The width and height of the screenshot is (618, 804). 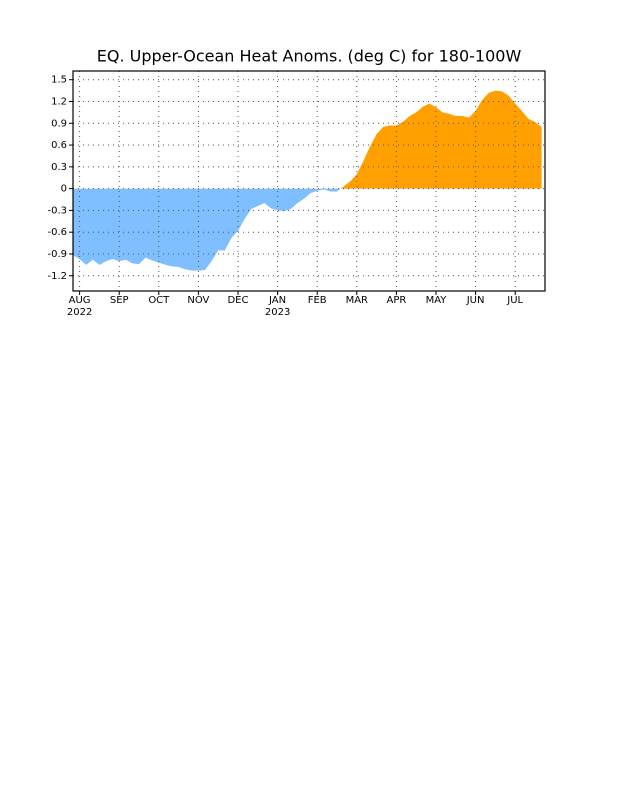 What do you see at coordinates (307, 229) in the screenshot?
I see `negative-area` at bounding box center [307, 229].